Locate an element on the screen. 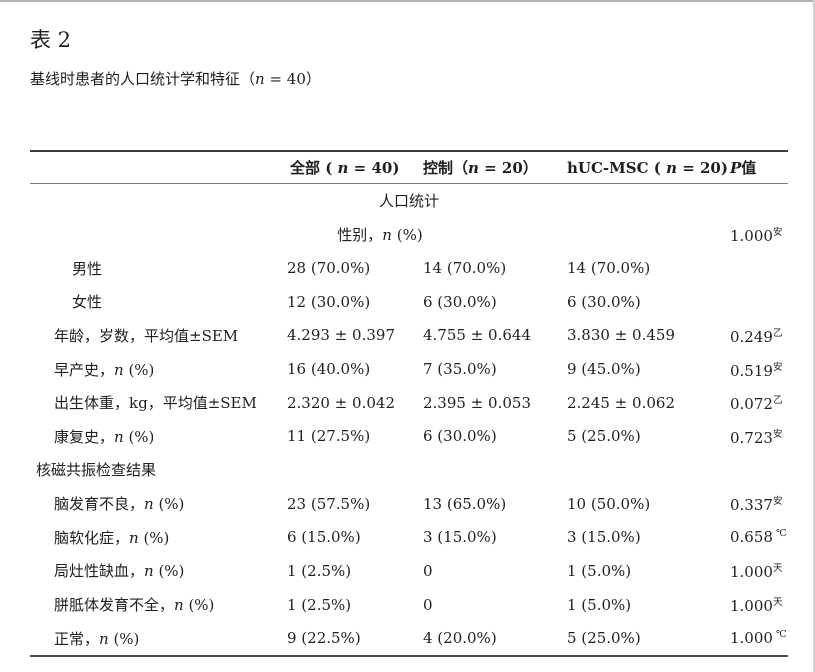 Image resolution: width=815 pixels, height=672 pixels. cell-all: 11 (27.5%) is located at coordinates (329, 436).